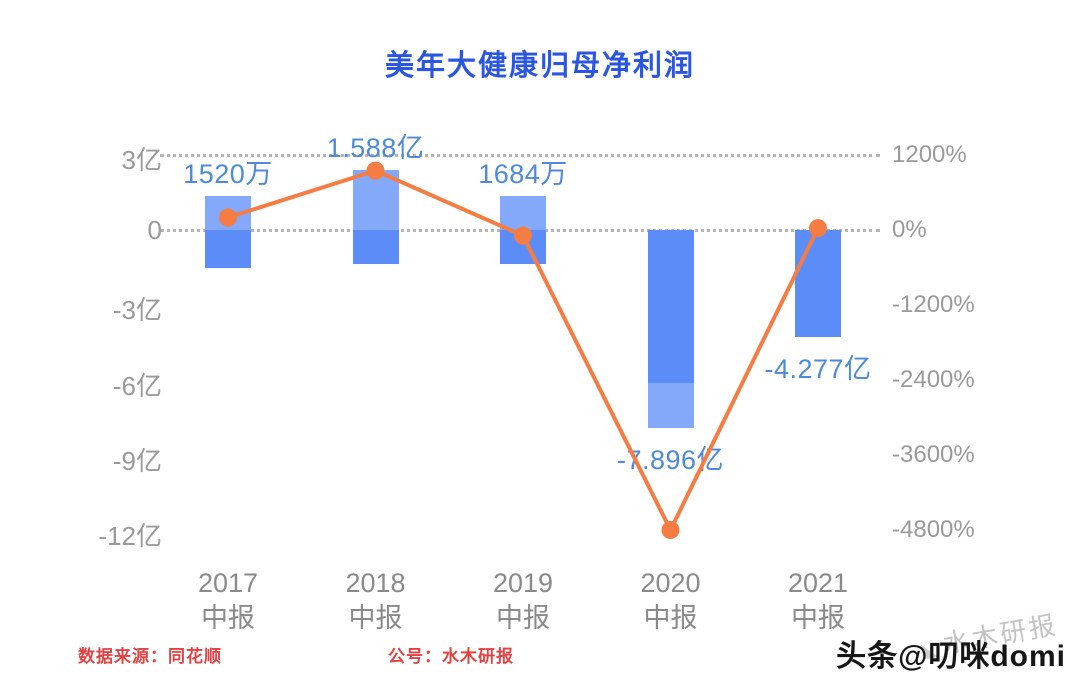 The height and width of the screenshot is (683, 1080). What do you see at coordinates (818, 369) in the screenshot?
I see `bar-value-label: -4.277亿` at bounding box center [818, 369].